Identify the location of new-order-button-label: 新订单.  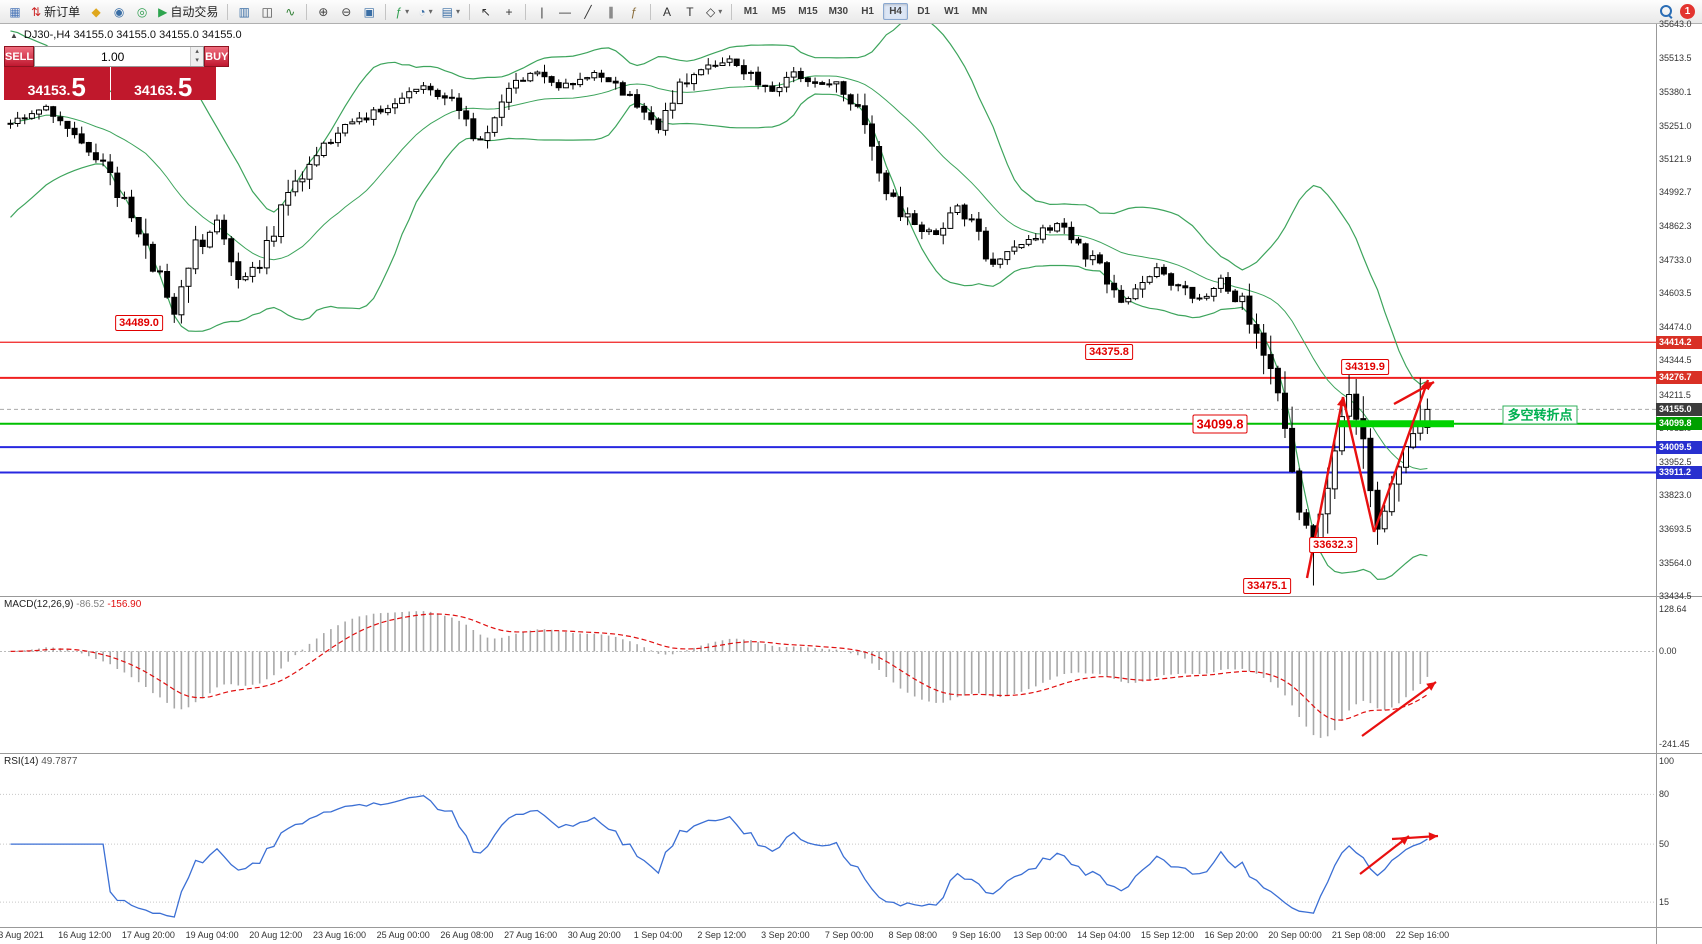
(62, 12).